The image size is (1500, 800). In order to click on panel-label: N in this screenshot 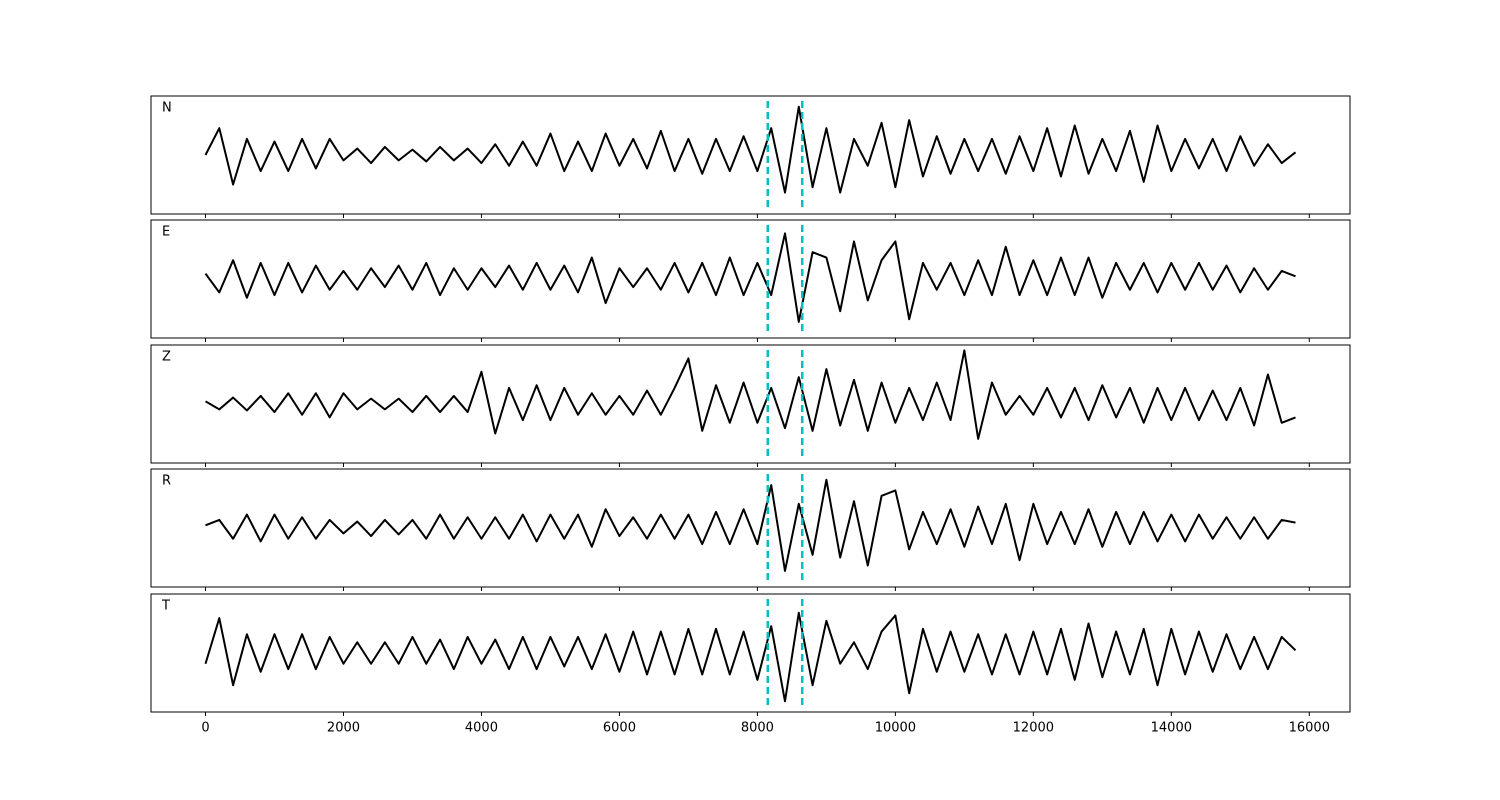, I will do `click(167, 108)`.